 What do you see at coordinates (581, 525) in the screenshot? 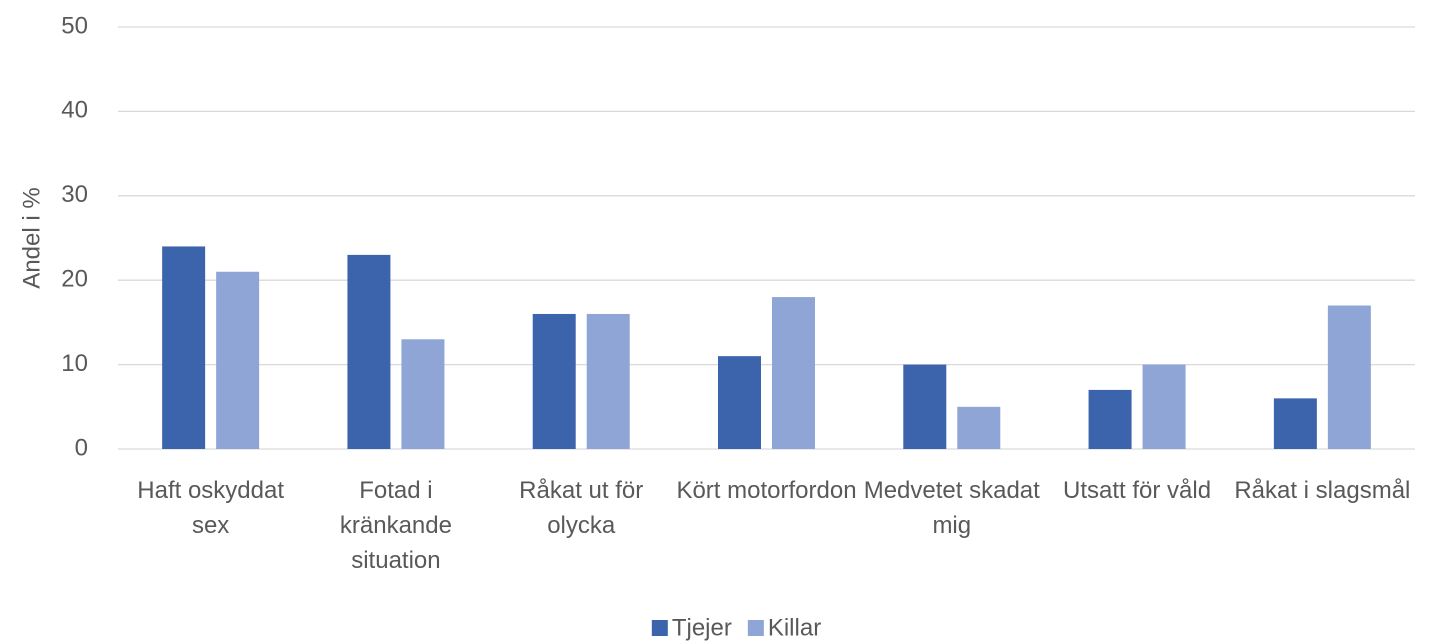
I see `x-tick-line: olycka` at bounding box center [581, 525].